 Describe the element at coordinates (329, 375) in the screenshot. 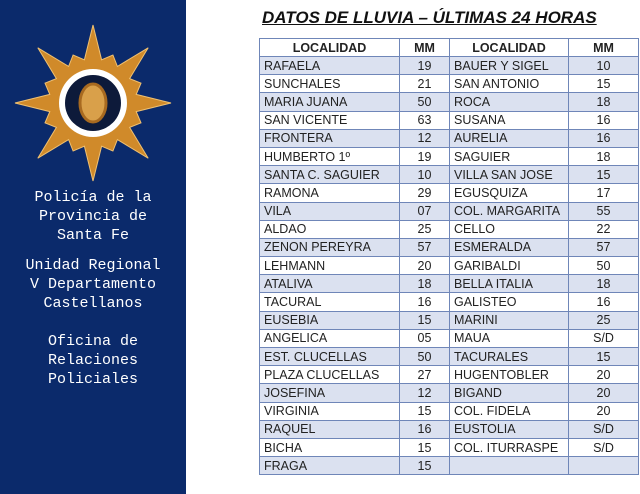

I see `localidad-cell: PLAZA CLUCELLAS` at that location.